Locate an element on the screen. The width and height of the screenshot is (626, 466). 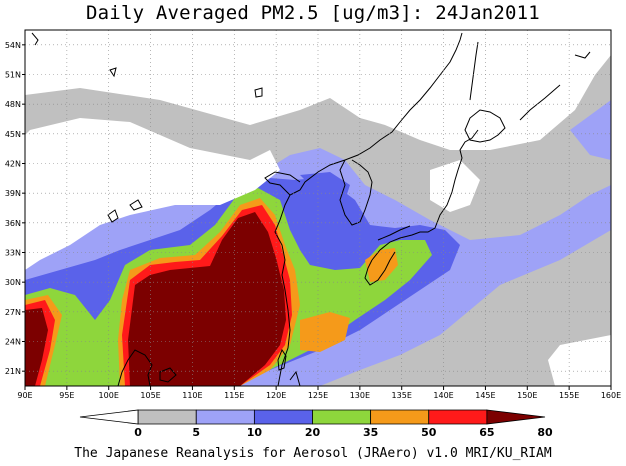
lon-tick-label: 100E is located at coordinates (109, 395).